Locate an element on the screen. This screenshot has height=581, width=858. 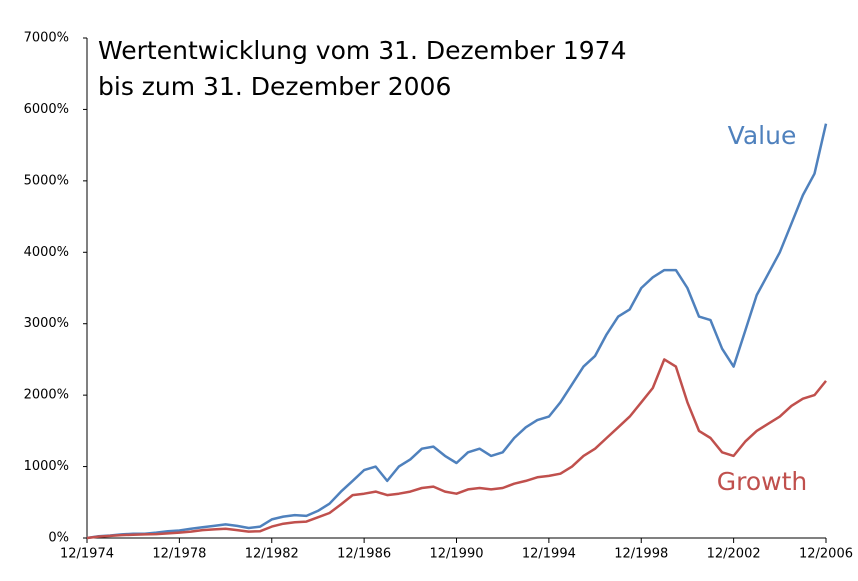
series-label: Growth is located at coordinates (762, 481).